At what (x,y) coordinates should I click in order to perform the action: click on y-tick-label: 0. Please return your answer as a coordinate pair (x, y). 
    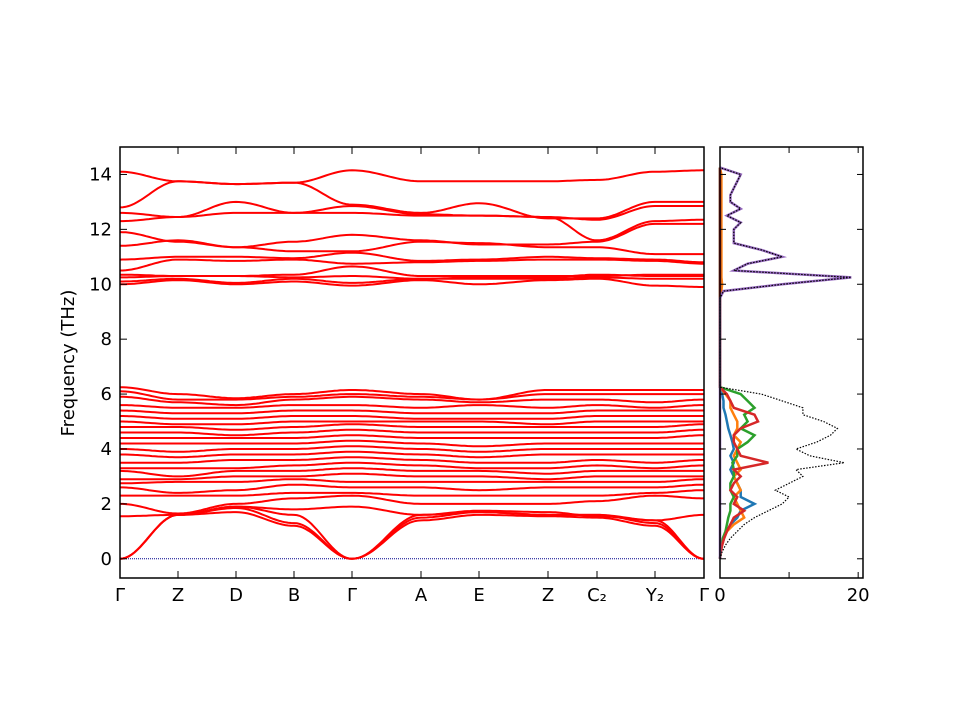
    Looking at the image, I should click on (106, 559).